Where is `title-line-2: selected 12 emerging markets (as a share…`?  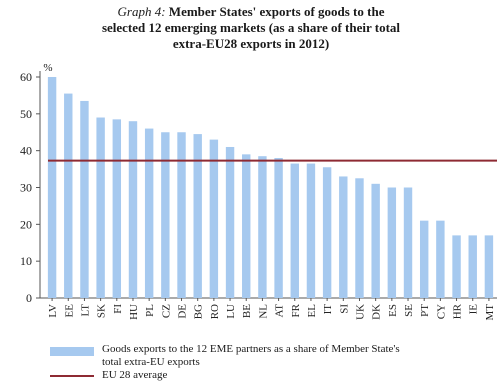 title-line-2: selected 12 emerging markets (as a share… is located at coordinates (251, 27).